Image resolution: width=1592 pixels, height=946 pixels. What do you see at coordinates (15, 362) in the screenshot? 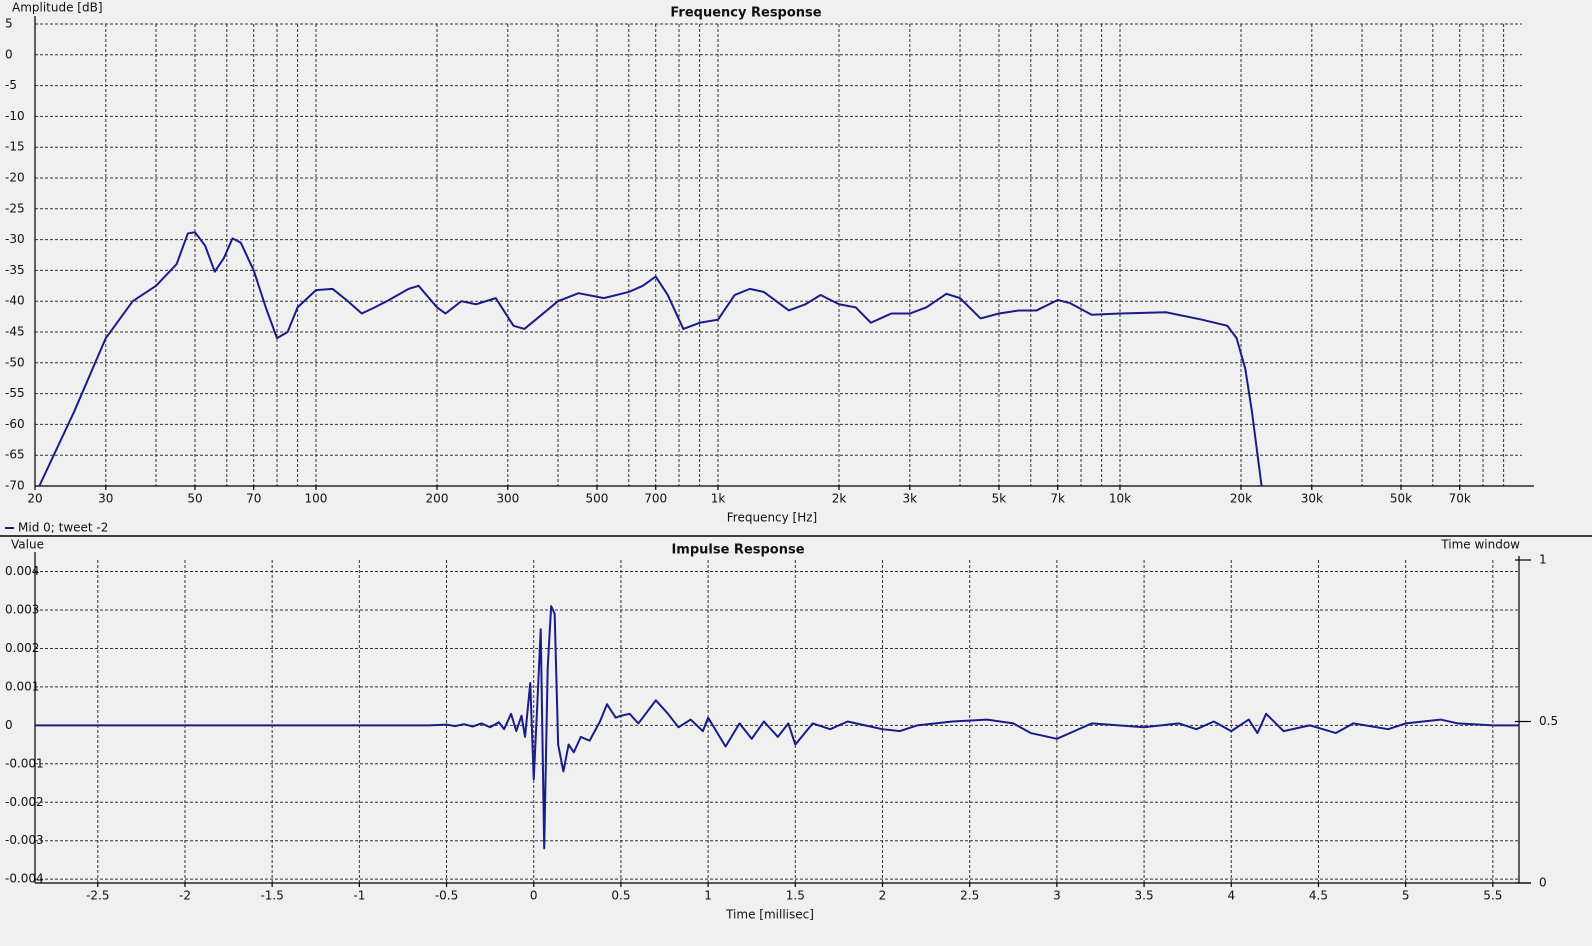
I see `y-tick-label: -50` at bounding box center [15, 362].